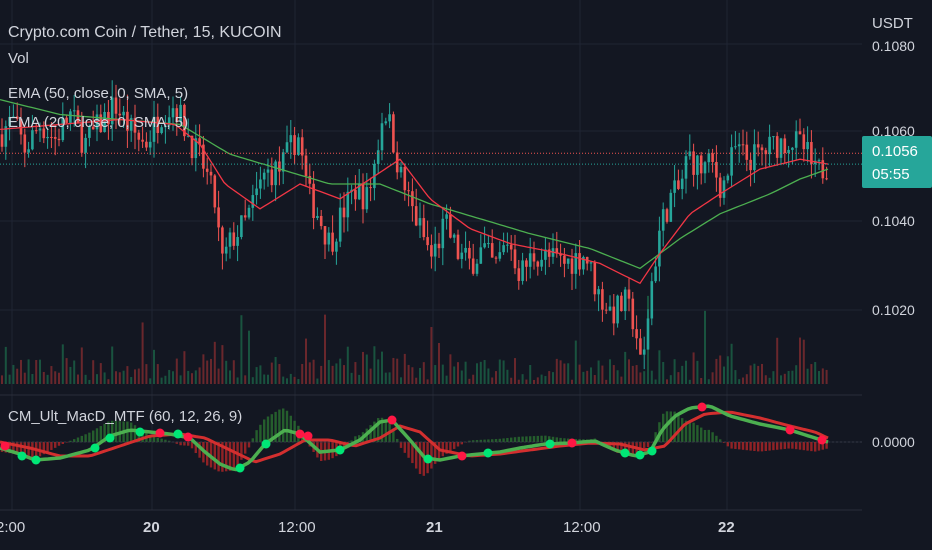  Describe the element at coordinates (18, 58) in the screenshot. I see `legend-vol: Vol` at that location.